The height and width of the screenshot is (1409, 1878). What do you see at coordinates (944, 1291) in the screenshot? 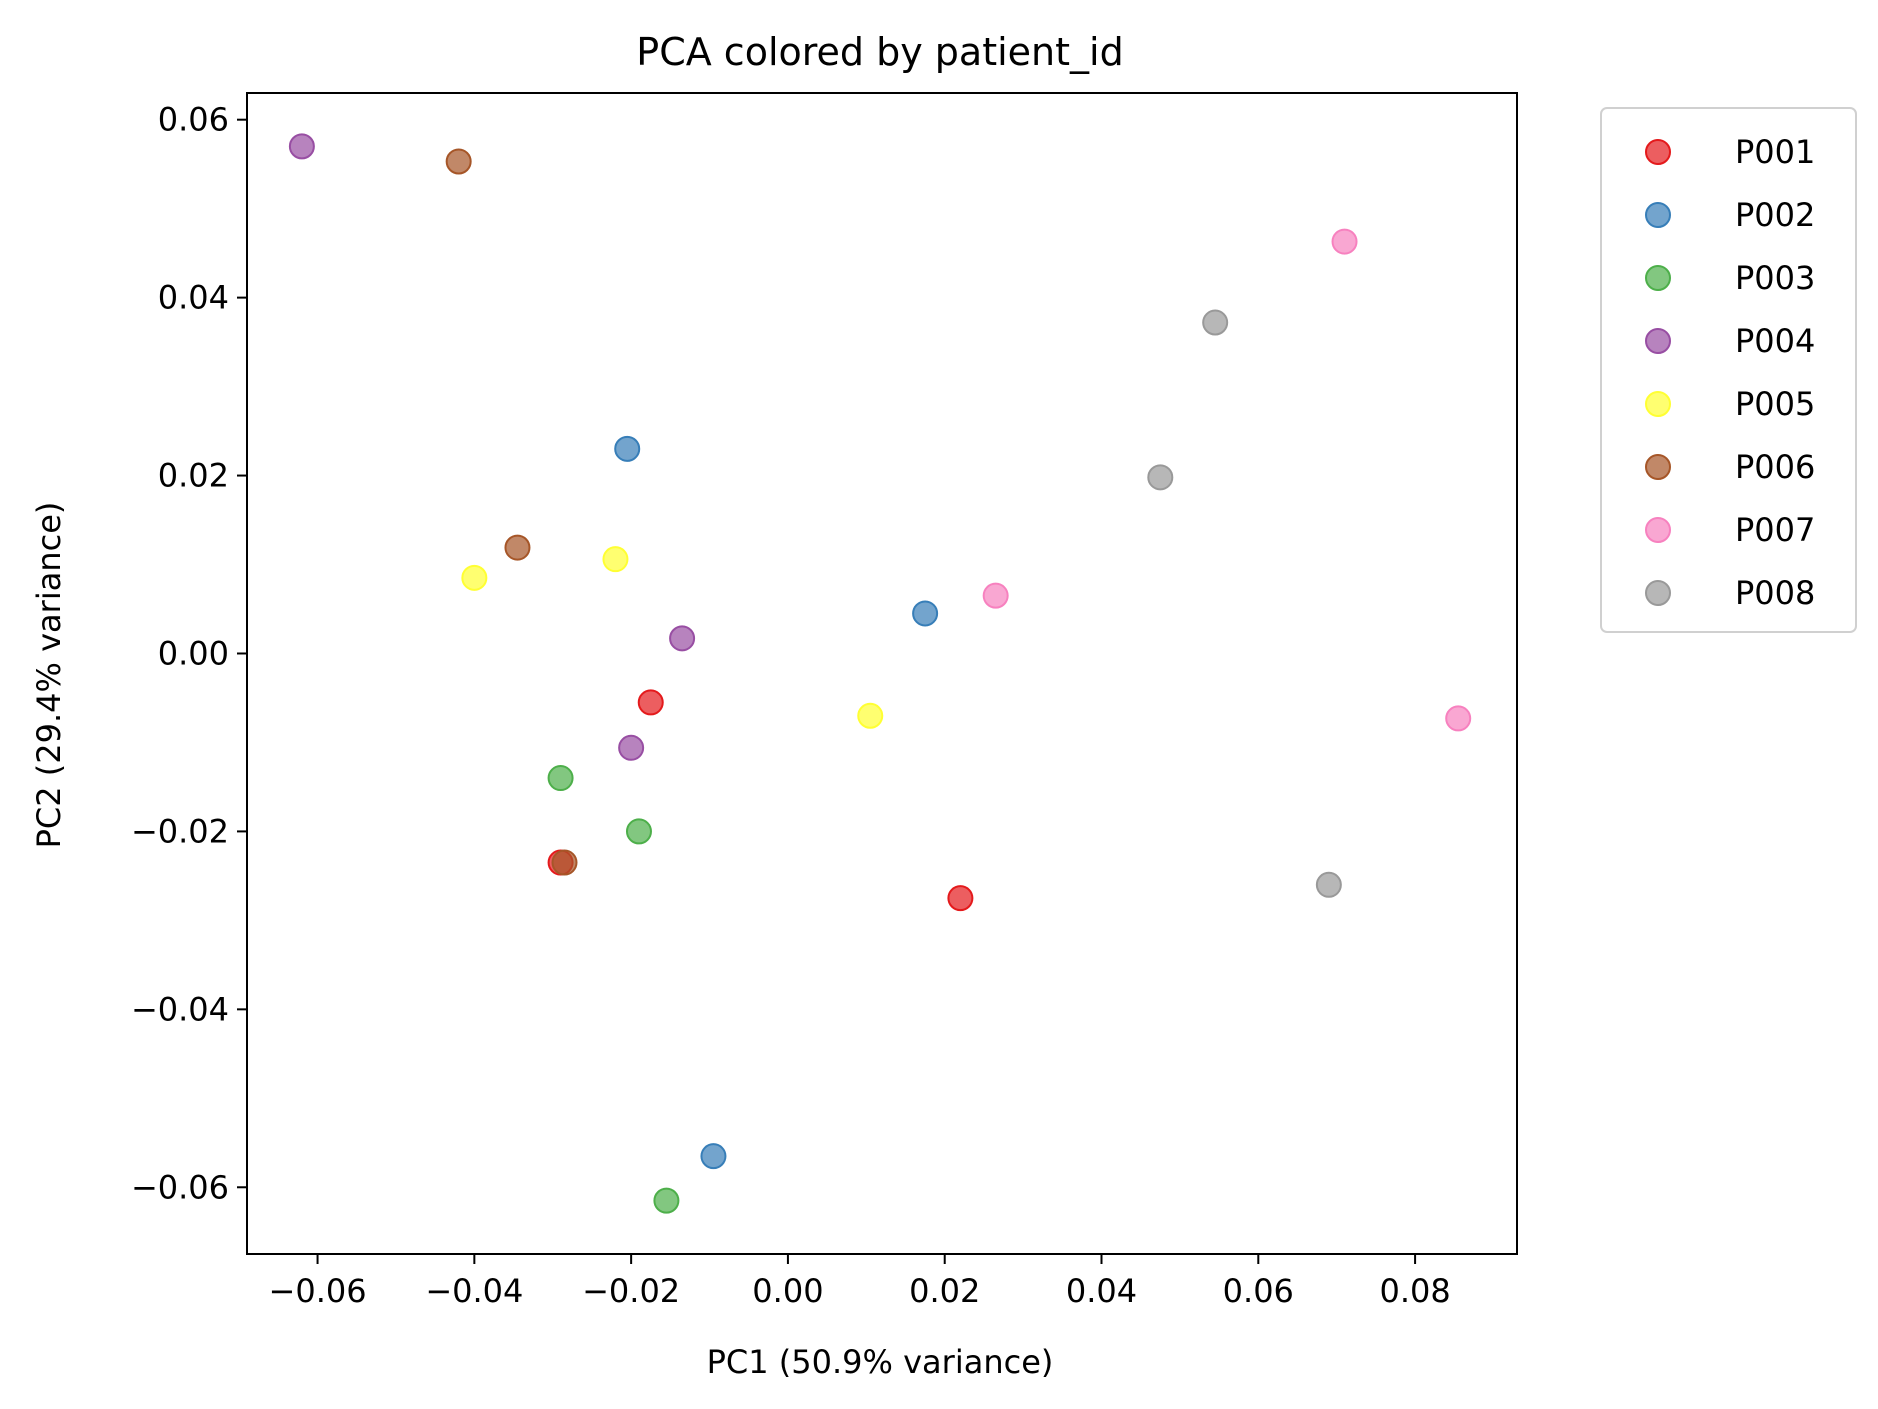
I see `x-tick-label: 0.02` at bounding box center [944, 1291].